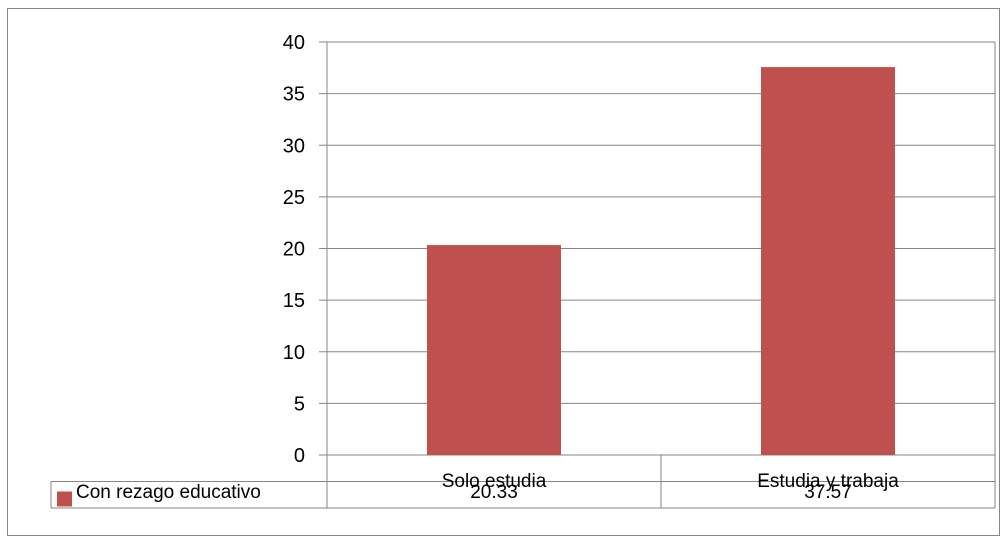  What do you see at coordinates (828, 261) in the screenshot?
I see `bar-estudia-y-trabaja` at bounding box center [828, 261].